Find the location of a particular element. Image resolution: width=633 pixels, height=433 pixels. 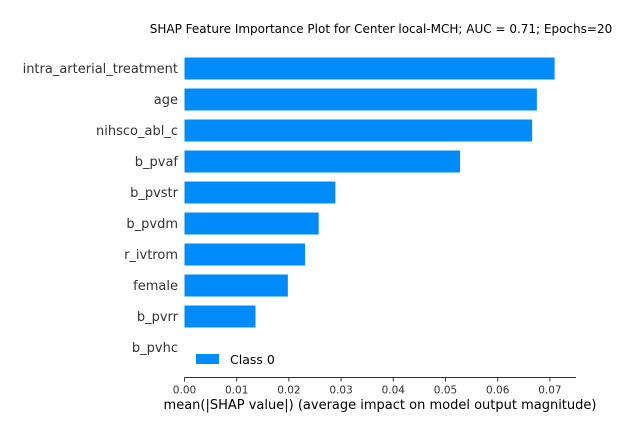

bar-nihsco-abl-c is located at coordinates (358, 130).